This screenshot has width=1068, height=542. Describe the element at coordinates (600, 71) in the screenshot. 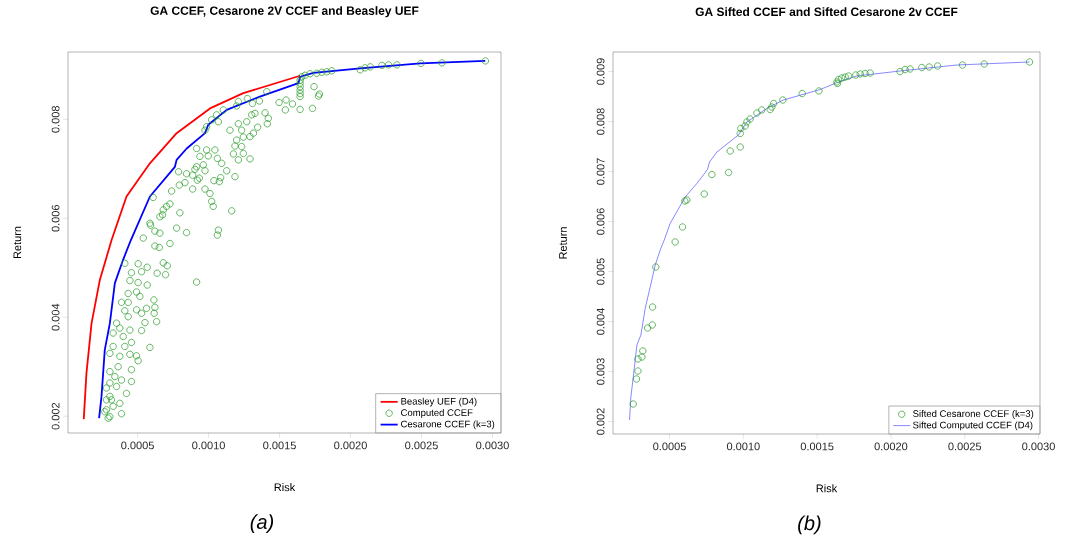

I see `y-tick-label: 0.009` at that location.